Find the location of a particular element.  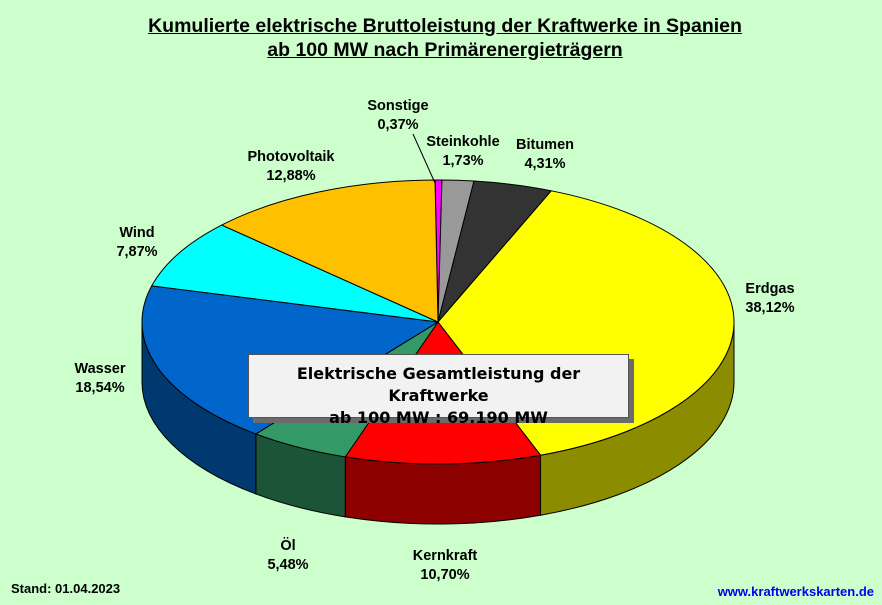

title-line-2: ab 100 MW nach Primärenergieträgern is located at coordinates (445, 50).